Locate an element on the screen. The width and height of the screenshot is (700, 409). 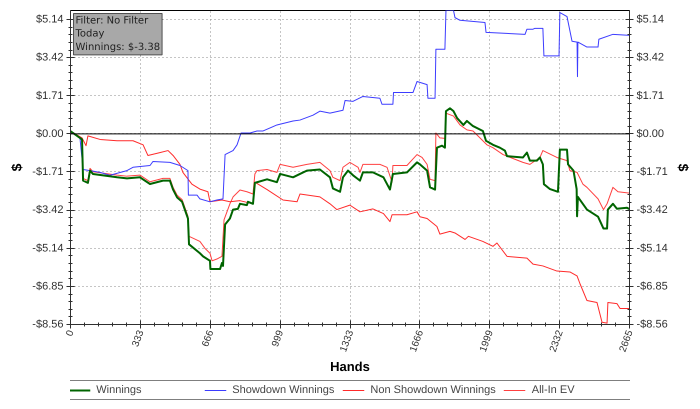
y-tick-label: $3.42 is located at coordinates (50, 58).